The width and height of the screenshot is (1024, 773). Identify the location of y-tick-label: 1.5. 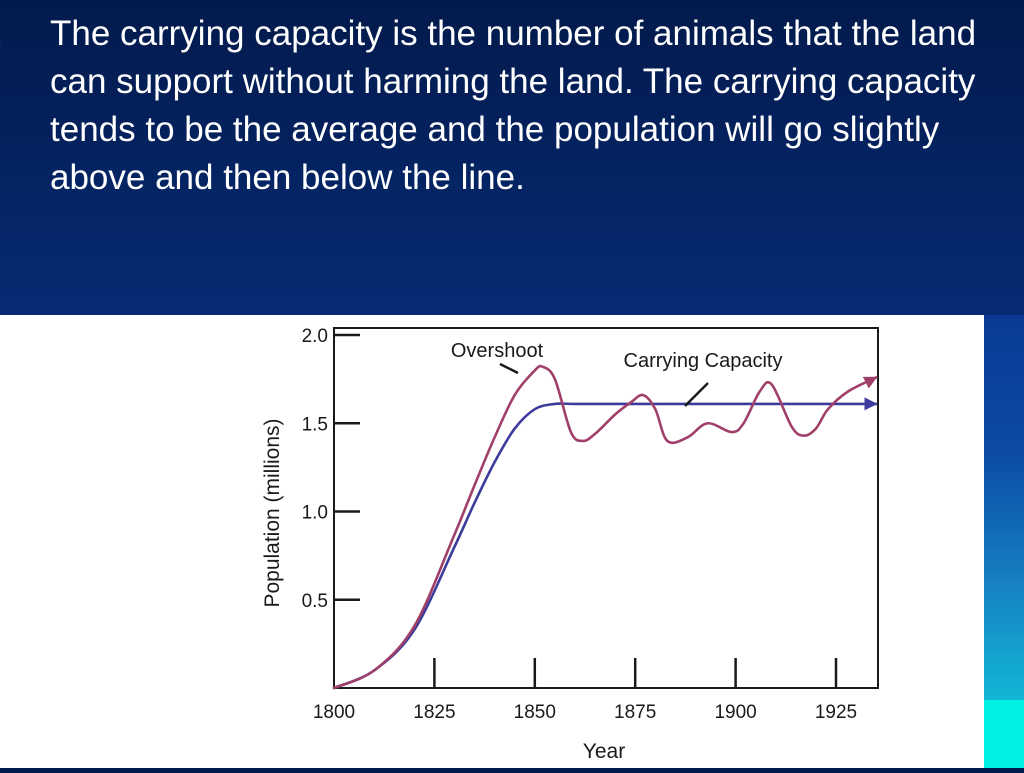
(315, 424).